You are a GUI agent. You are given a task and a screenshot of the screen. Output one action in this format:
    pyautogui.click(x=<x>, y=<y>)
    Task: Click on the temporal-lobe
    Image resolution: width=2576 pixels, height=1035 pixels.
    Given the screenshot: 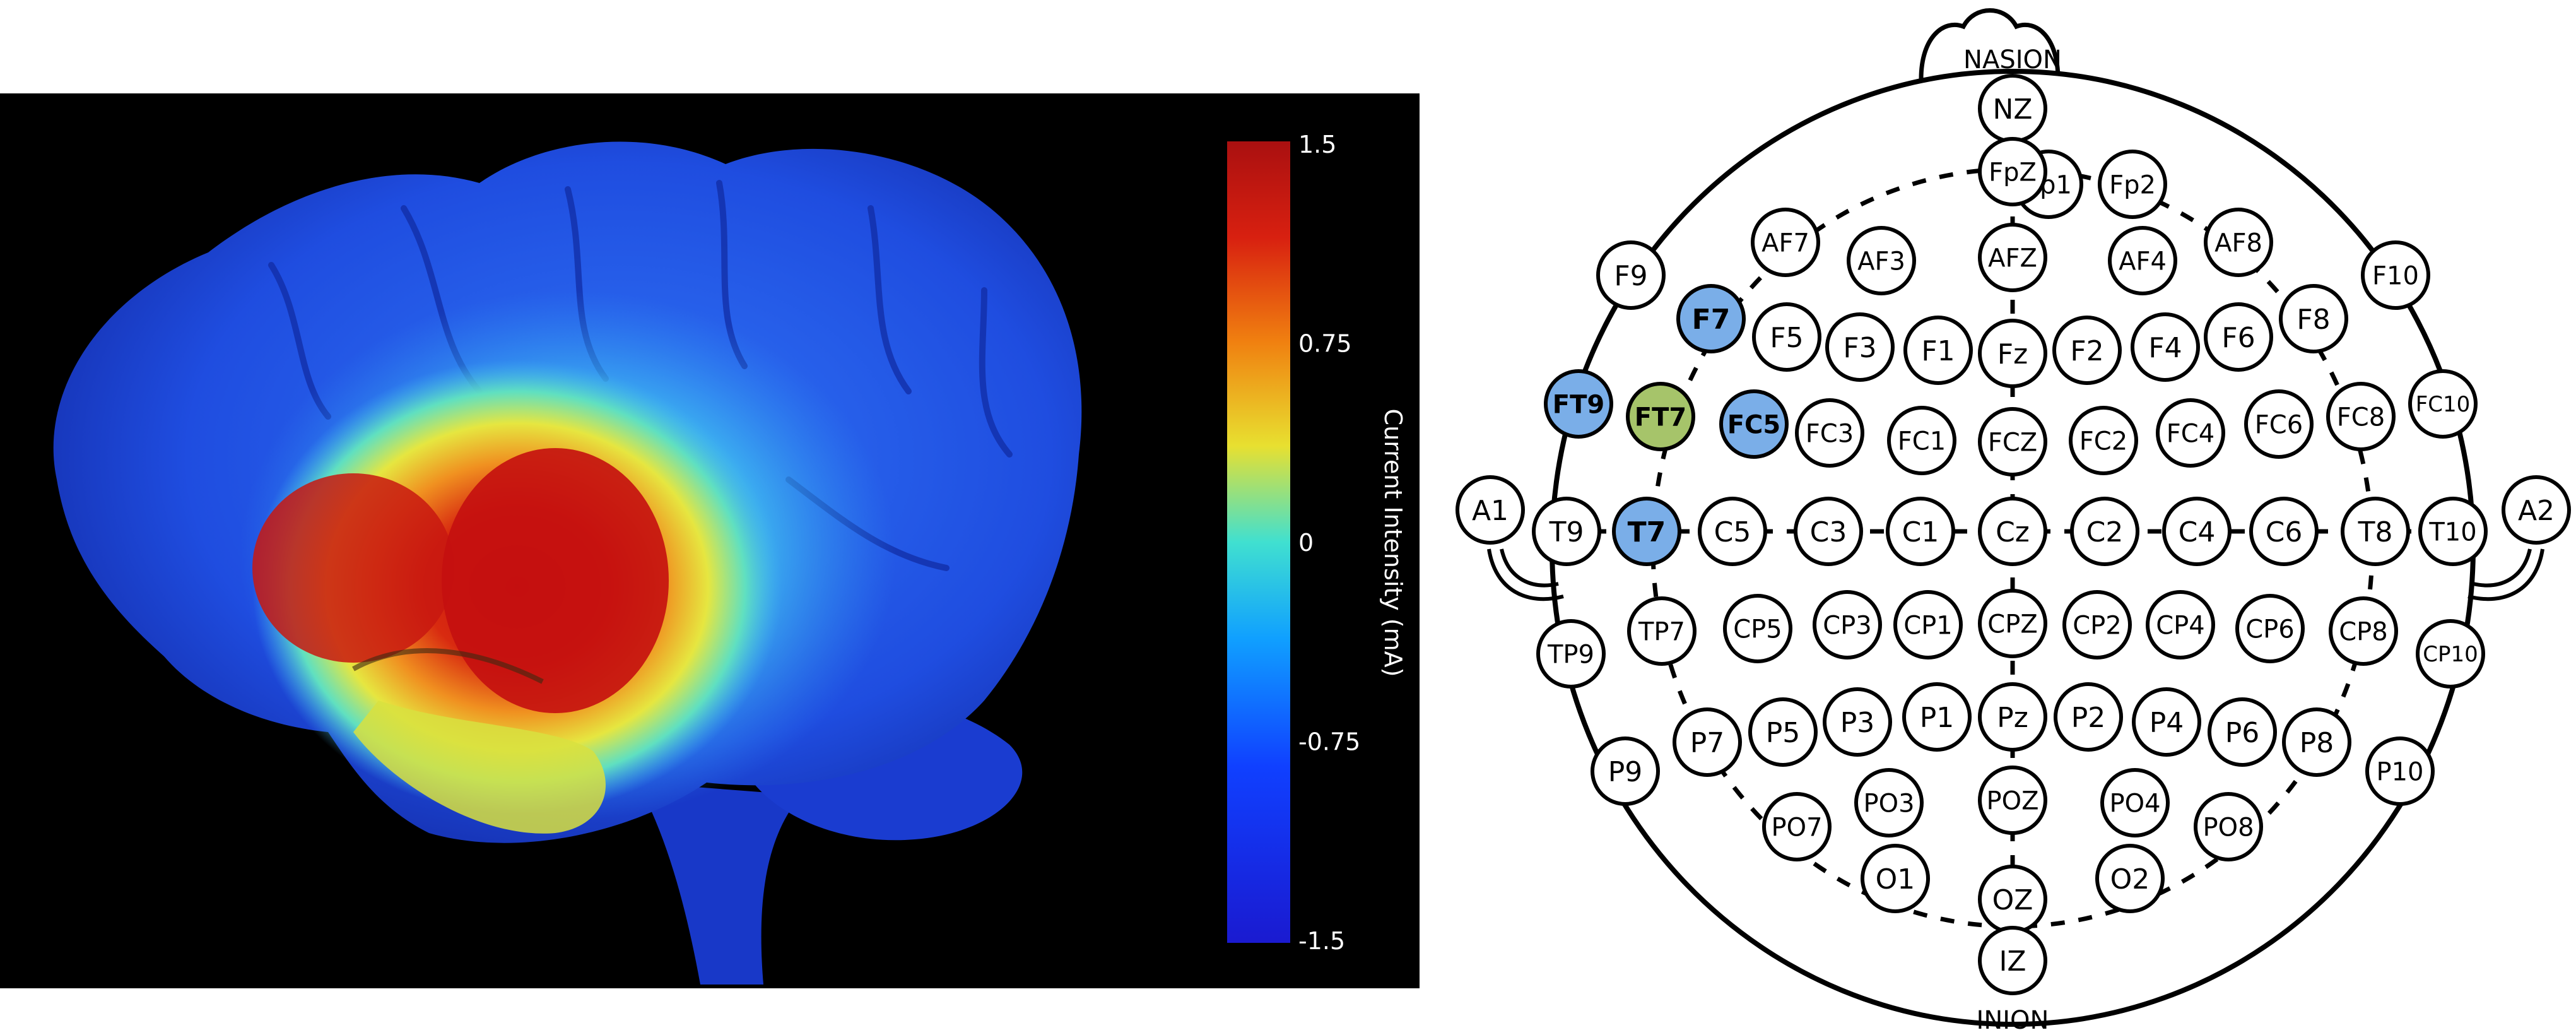 What is the action you would take?
    pyautogui.click(x=480, y=767)
    